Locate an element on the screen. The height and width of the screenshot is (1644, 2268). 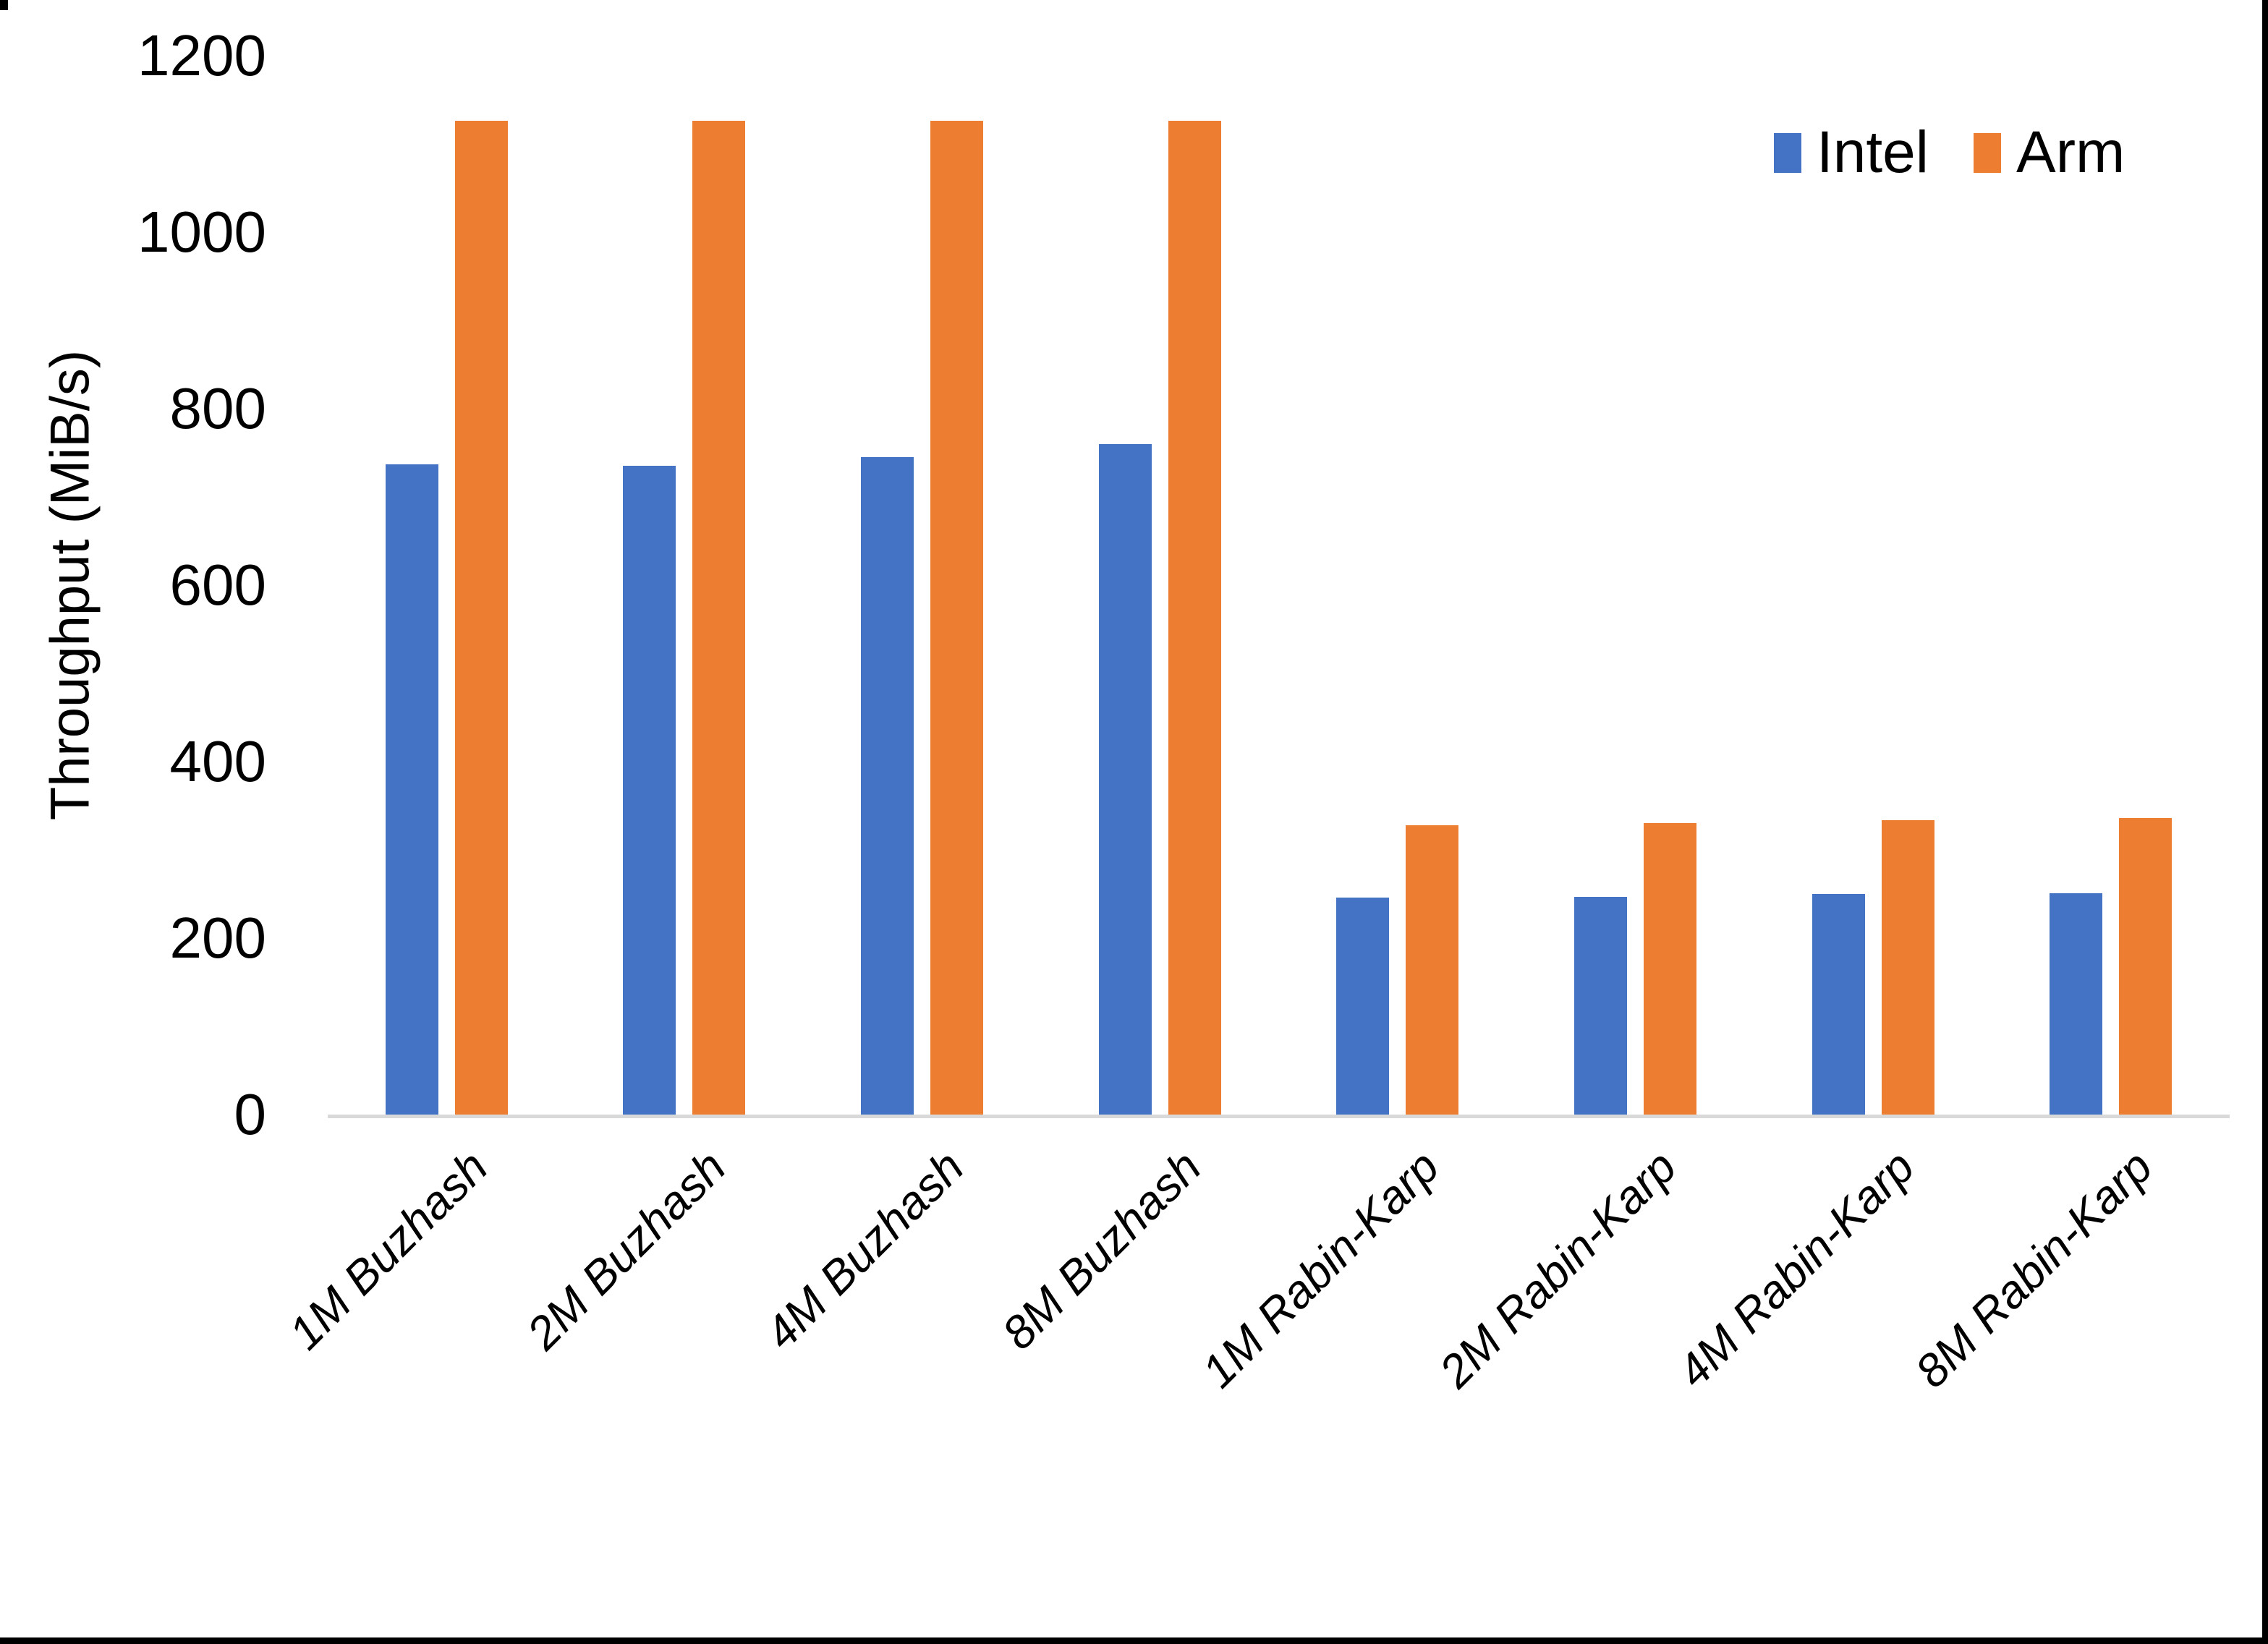
x-category-label-2m-buzhash: 2M Buzhash is located at coordinates (626, 1250).